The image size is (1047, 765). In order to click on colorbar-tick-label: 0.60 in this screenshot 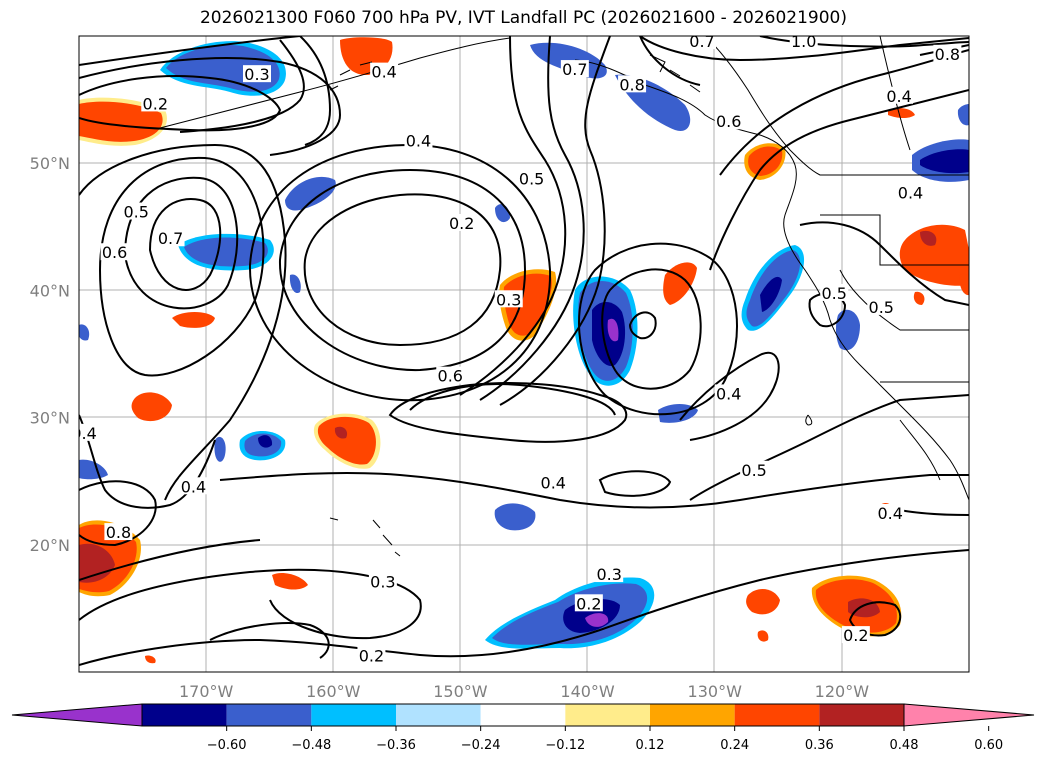, I will do `click(988, 745)`.